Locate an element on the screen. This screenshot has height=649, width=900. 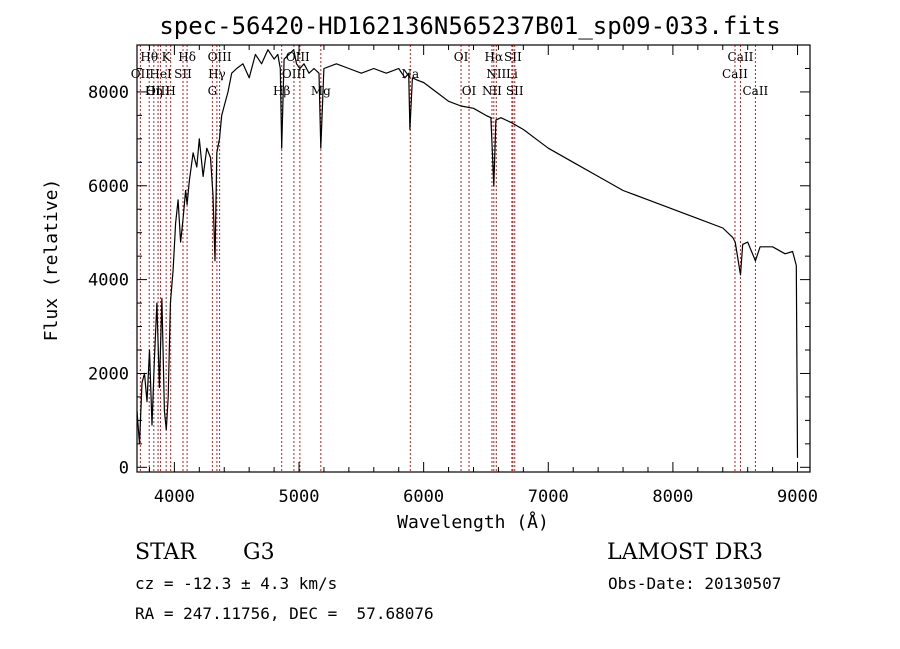
line-label: Mg is located at coordinates (321, 91).